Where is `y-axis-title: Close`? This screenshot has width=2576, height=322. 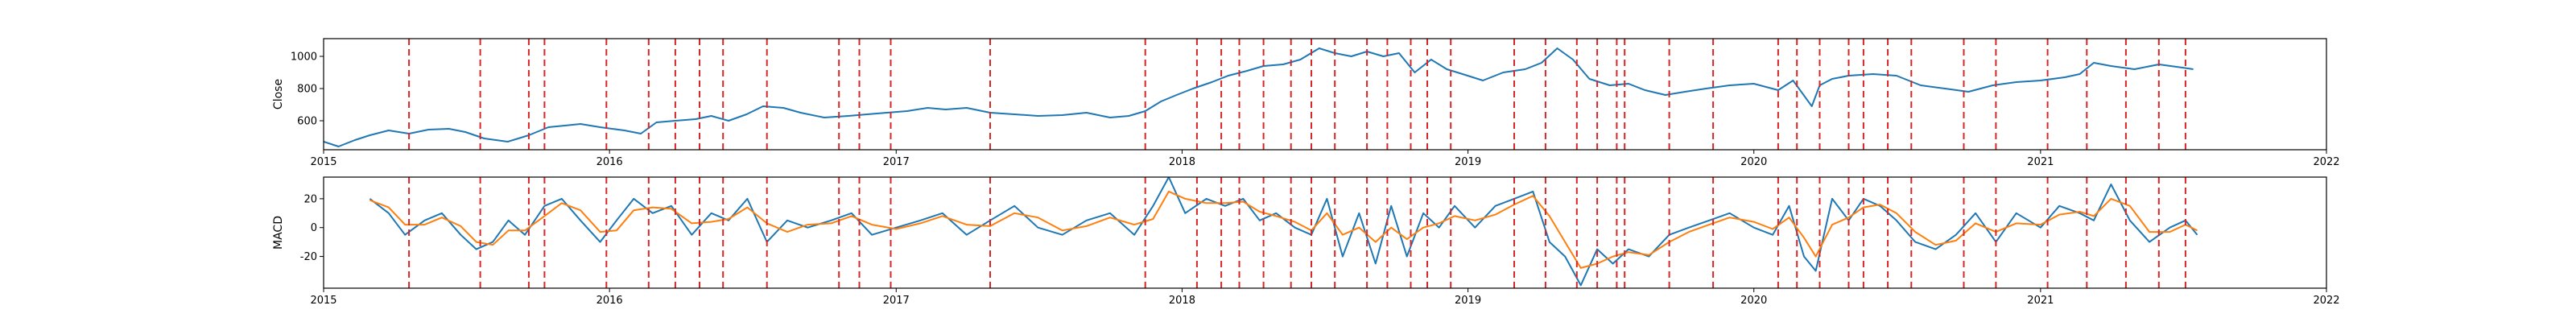 y-axis-title: Close is located at coordinates (278, 94).